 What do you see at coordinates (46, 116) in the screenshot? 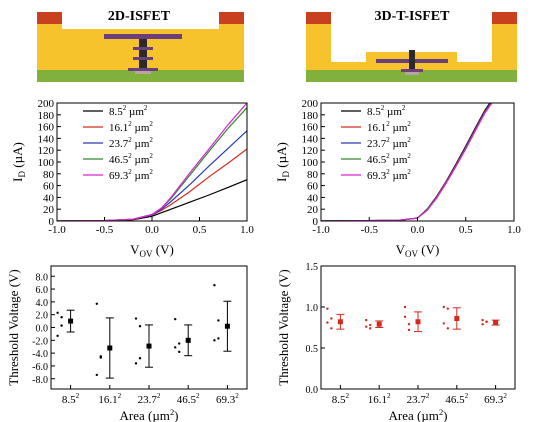
I see `y-tick-label: 180` at bounding box center [46, 116].